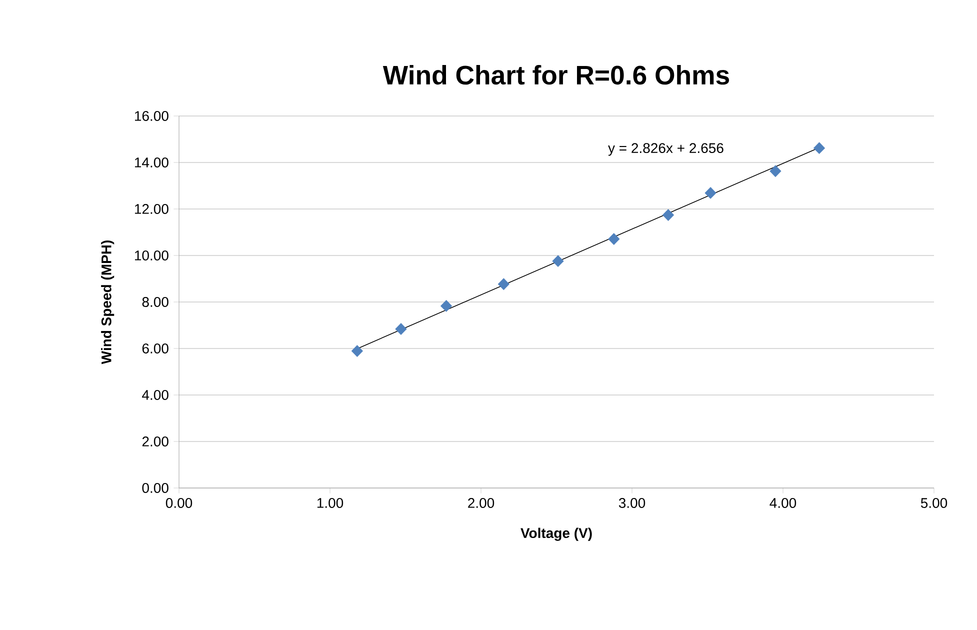 This screenshot has height=630, width=977. Describe the element at coordinates (556, 75) in the screenshot. I see `chart-title: Wind Chart for R=0.6 Ohms` at that location.